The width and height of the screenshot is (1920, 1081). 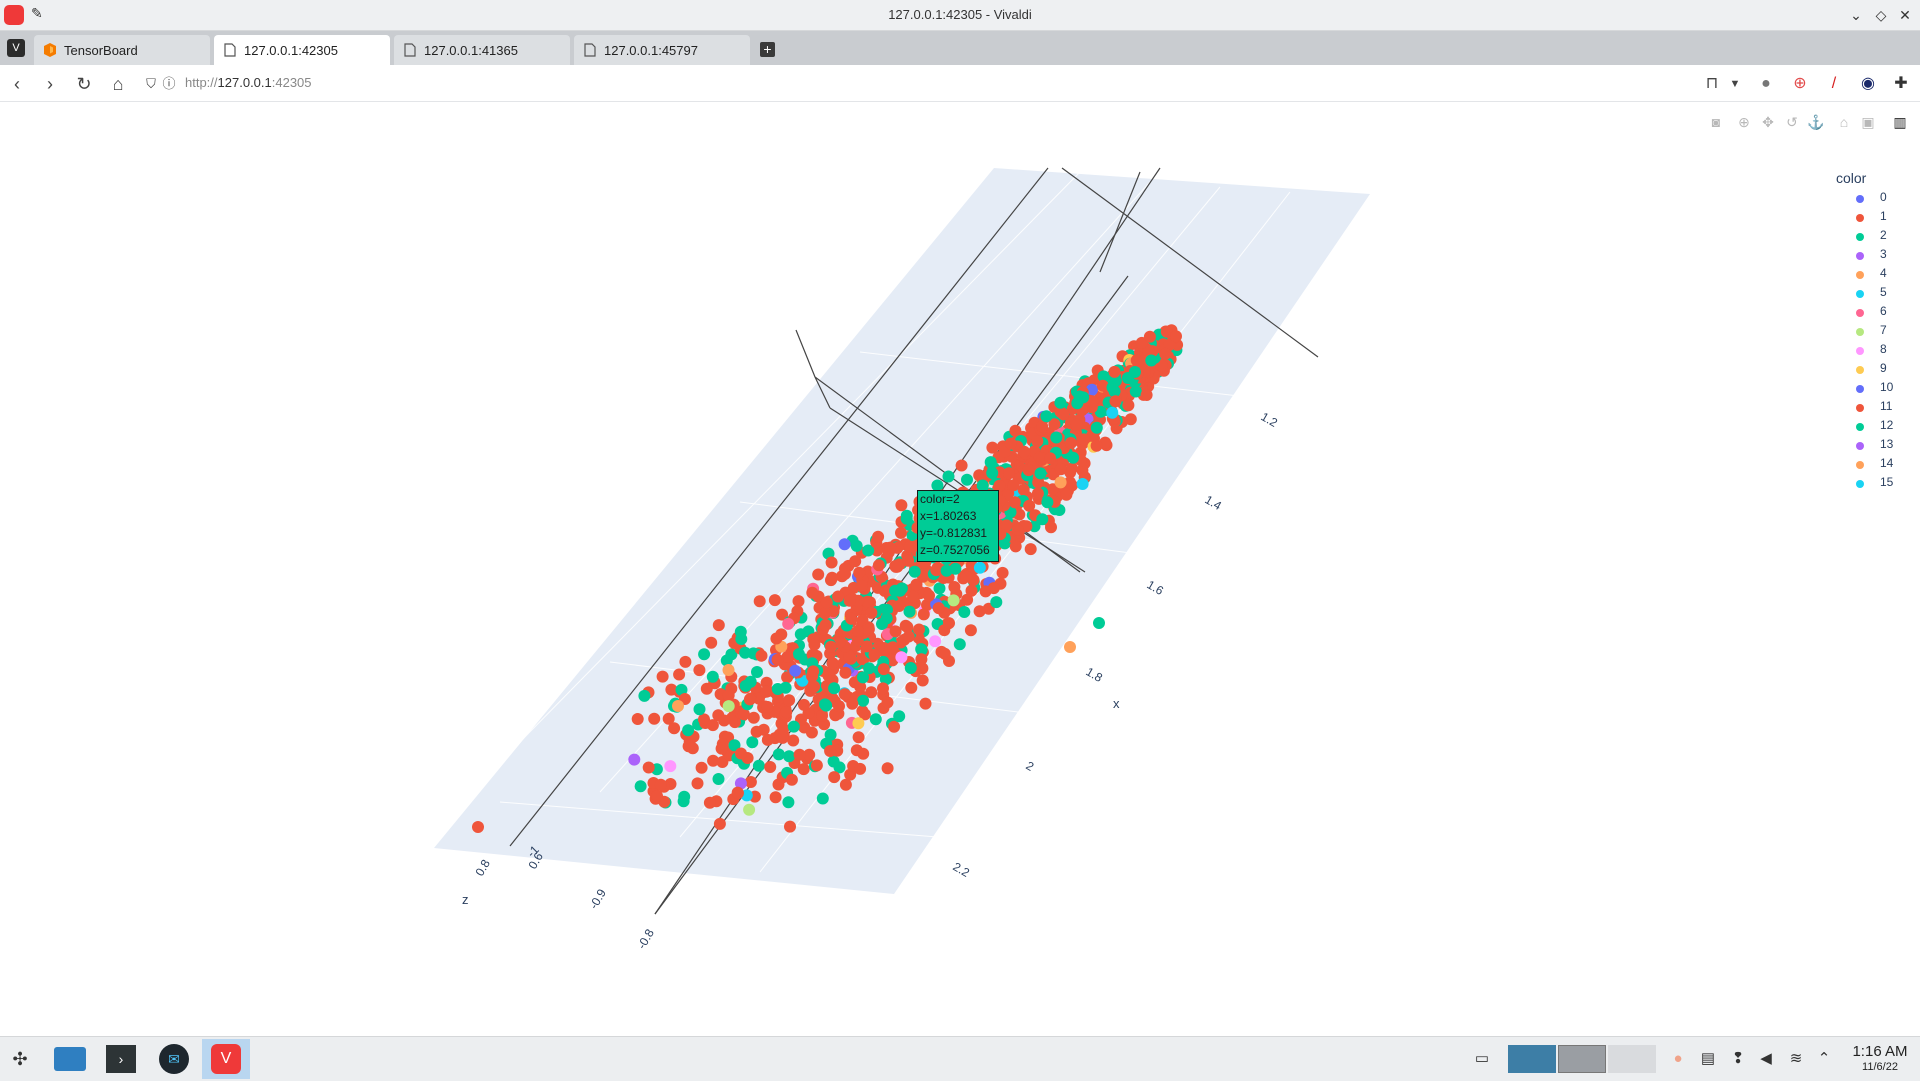 What do you see at coordinates (1738, 1058) in the screenshot?
I see `notifications-icon: ❢` at bounding box center [1738, 1058].